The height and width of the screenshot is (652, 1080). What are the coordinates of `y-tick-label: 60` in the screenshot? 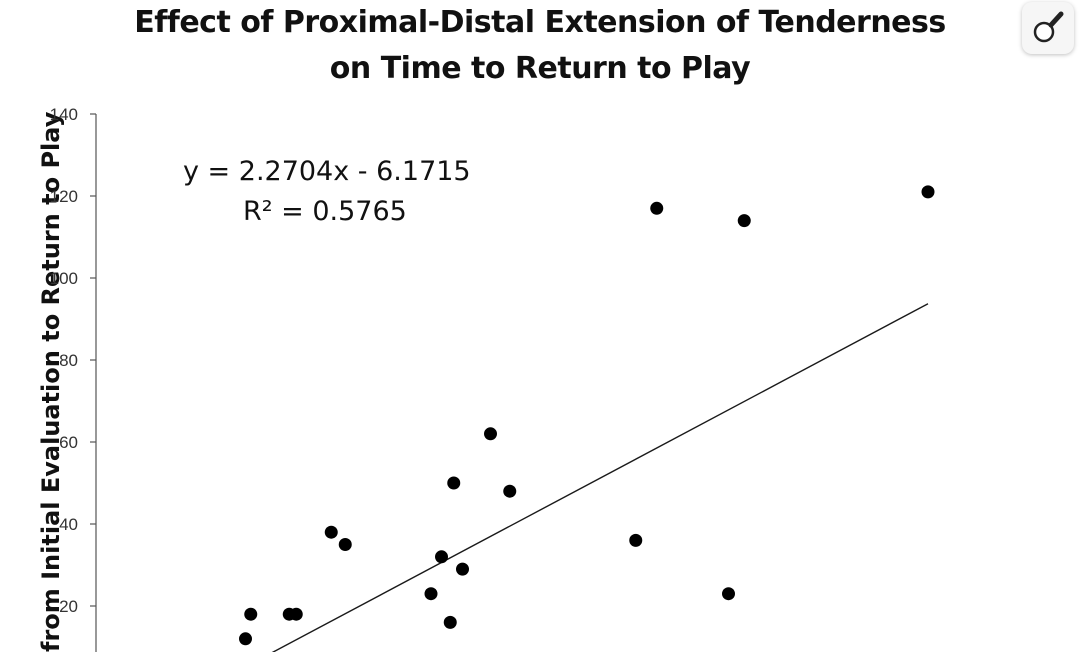 It's located at (68, 442).